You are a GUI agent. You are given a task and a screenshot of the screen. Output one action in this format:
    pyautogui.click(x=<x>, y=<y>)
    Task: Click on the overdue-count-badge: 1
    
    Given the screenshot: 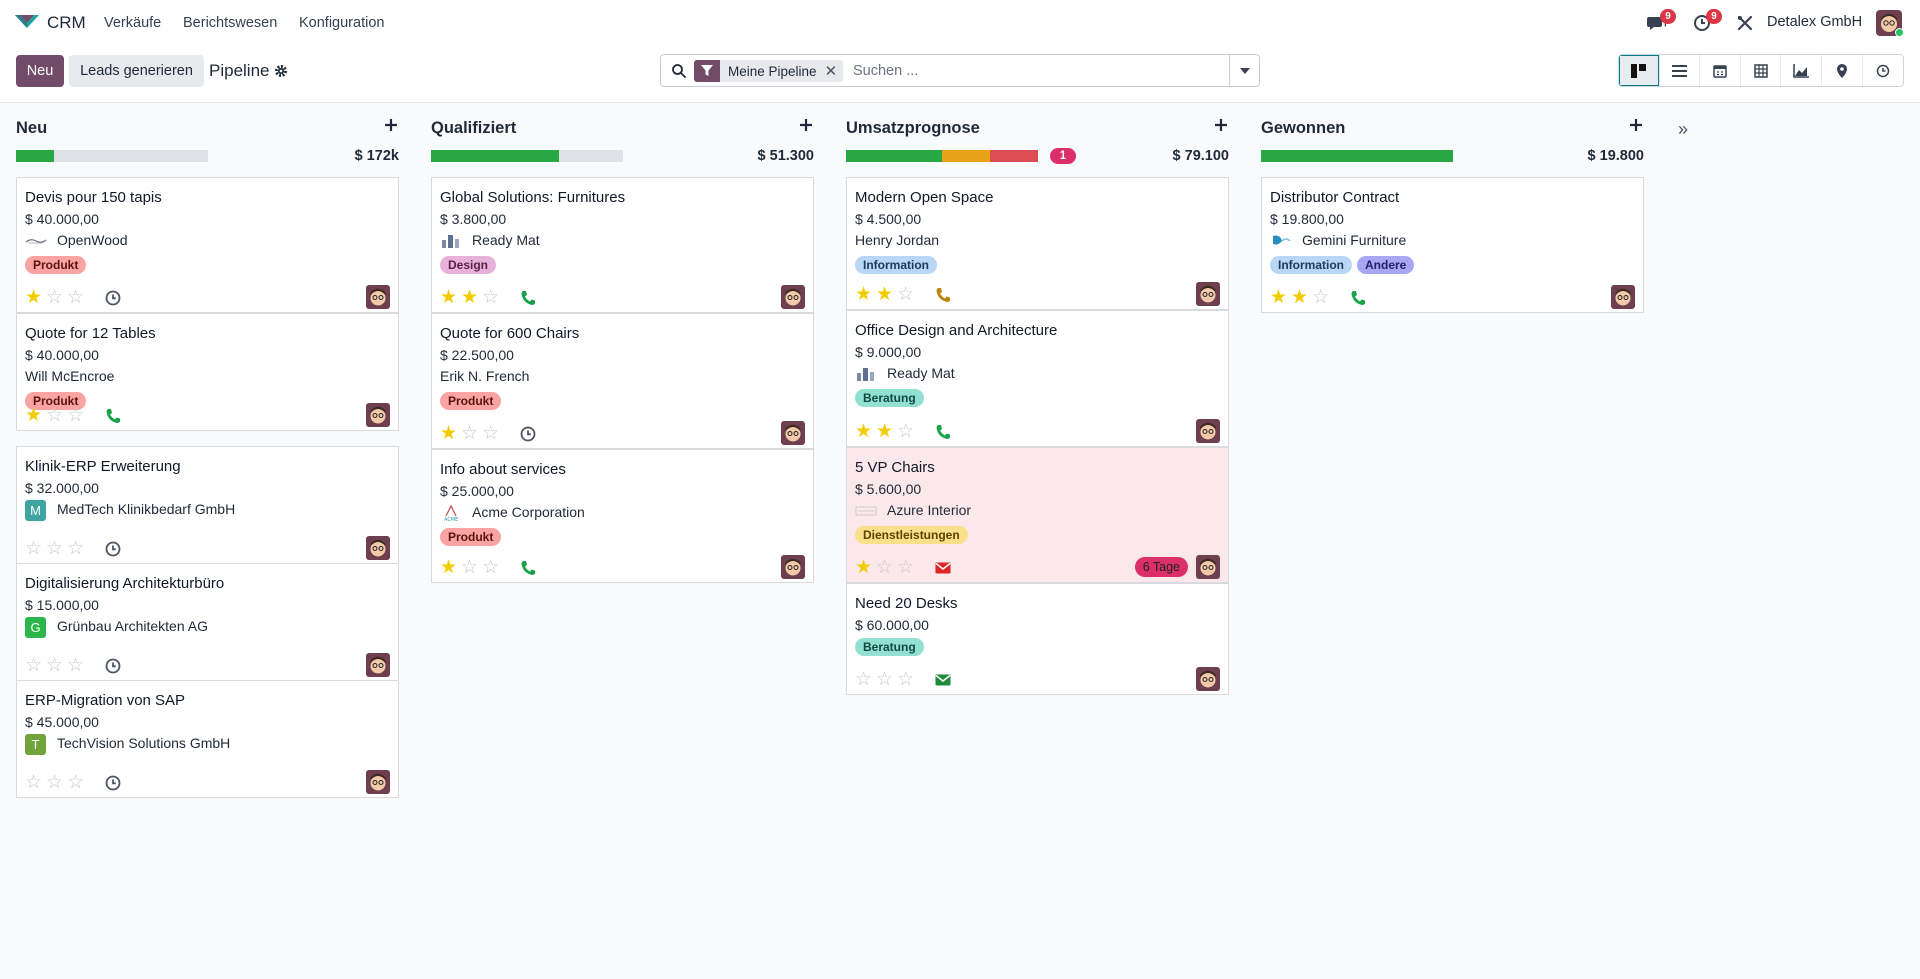 What is the action you would take?
    pyautogui.click(x=1063, y=156)
    